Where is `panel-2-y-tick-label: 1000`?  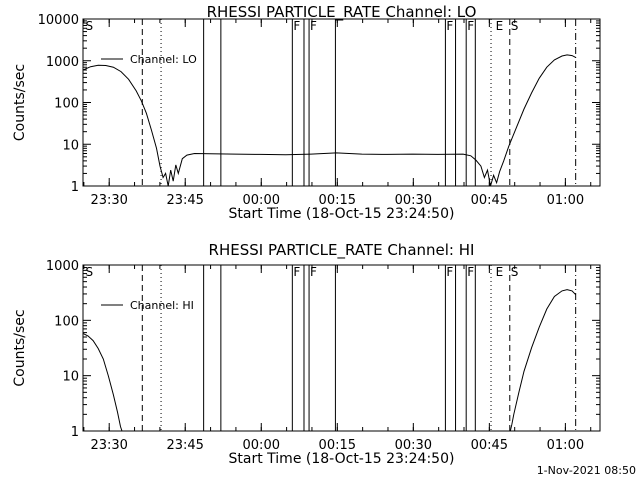
panel-2-y-tick-label: 1000 is located at coordinates (62, 266).